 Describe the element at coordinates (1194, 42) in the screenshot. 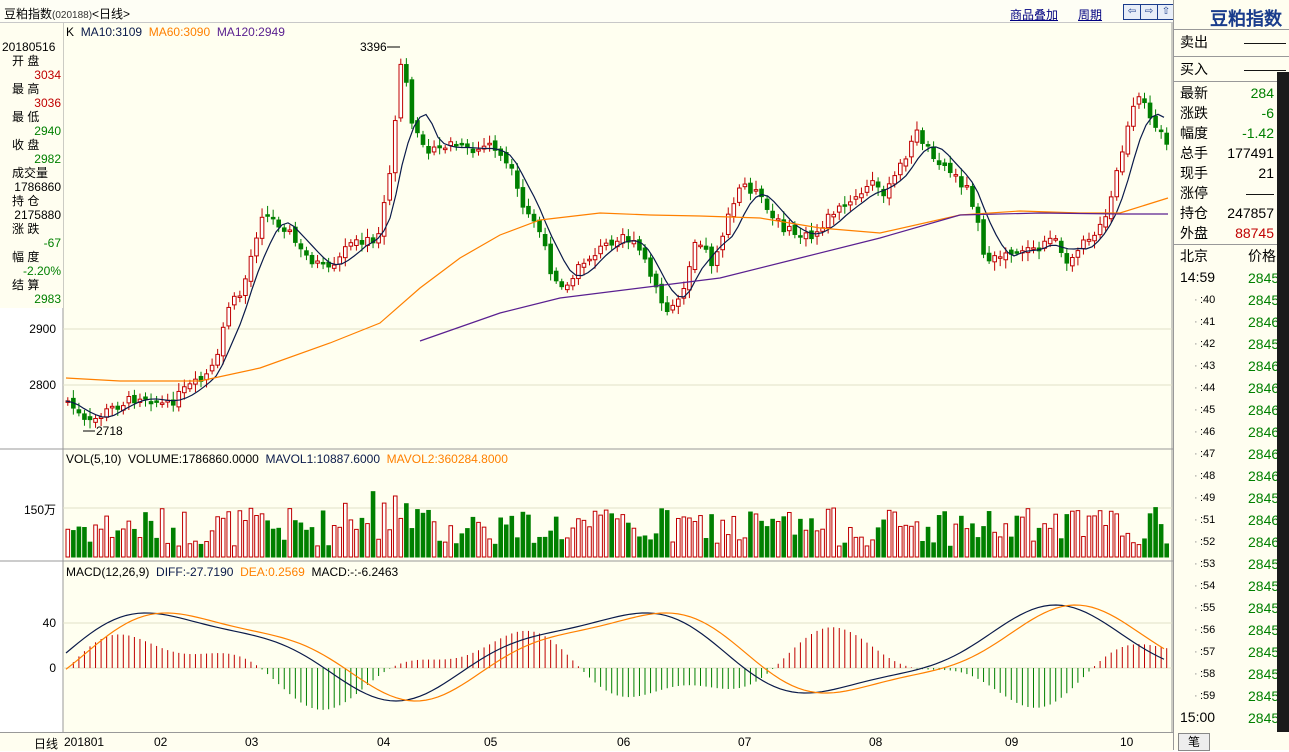

I see `sell-label: 卖出` at that location.